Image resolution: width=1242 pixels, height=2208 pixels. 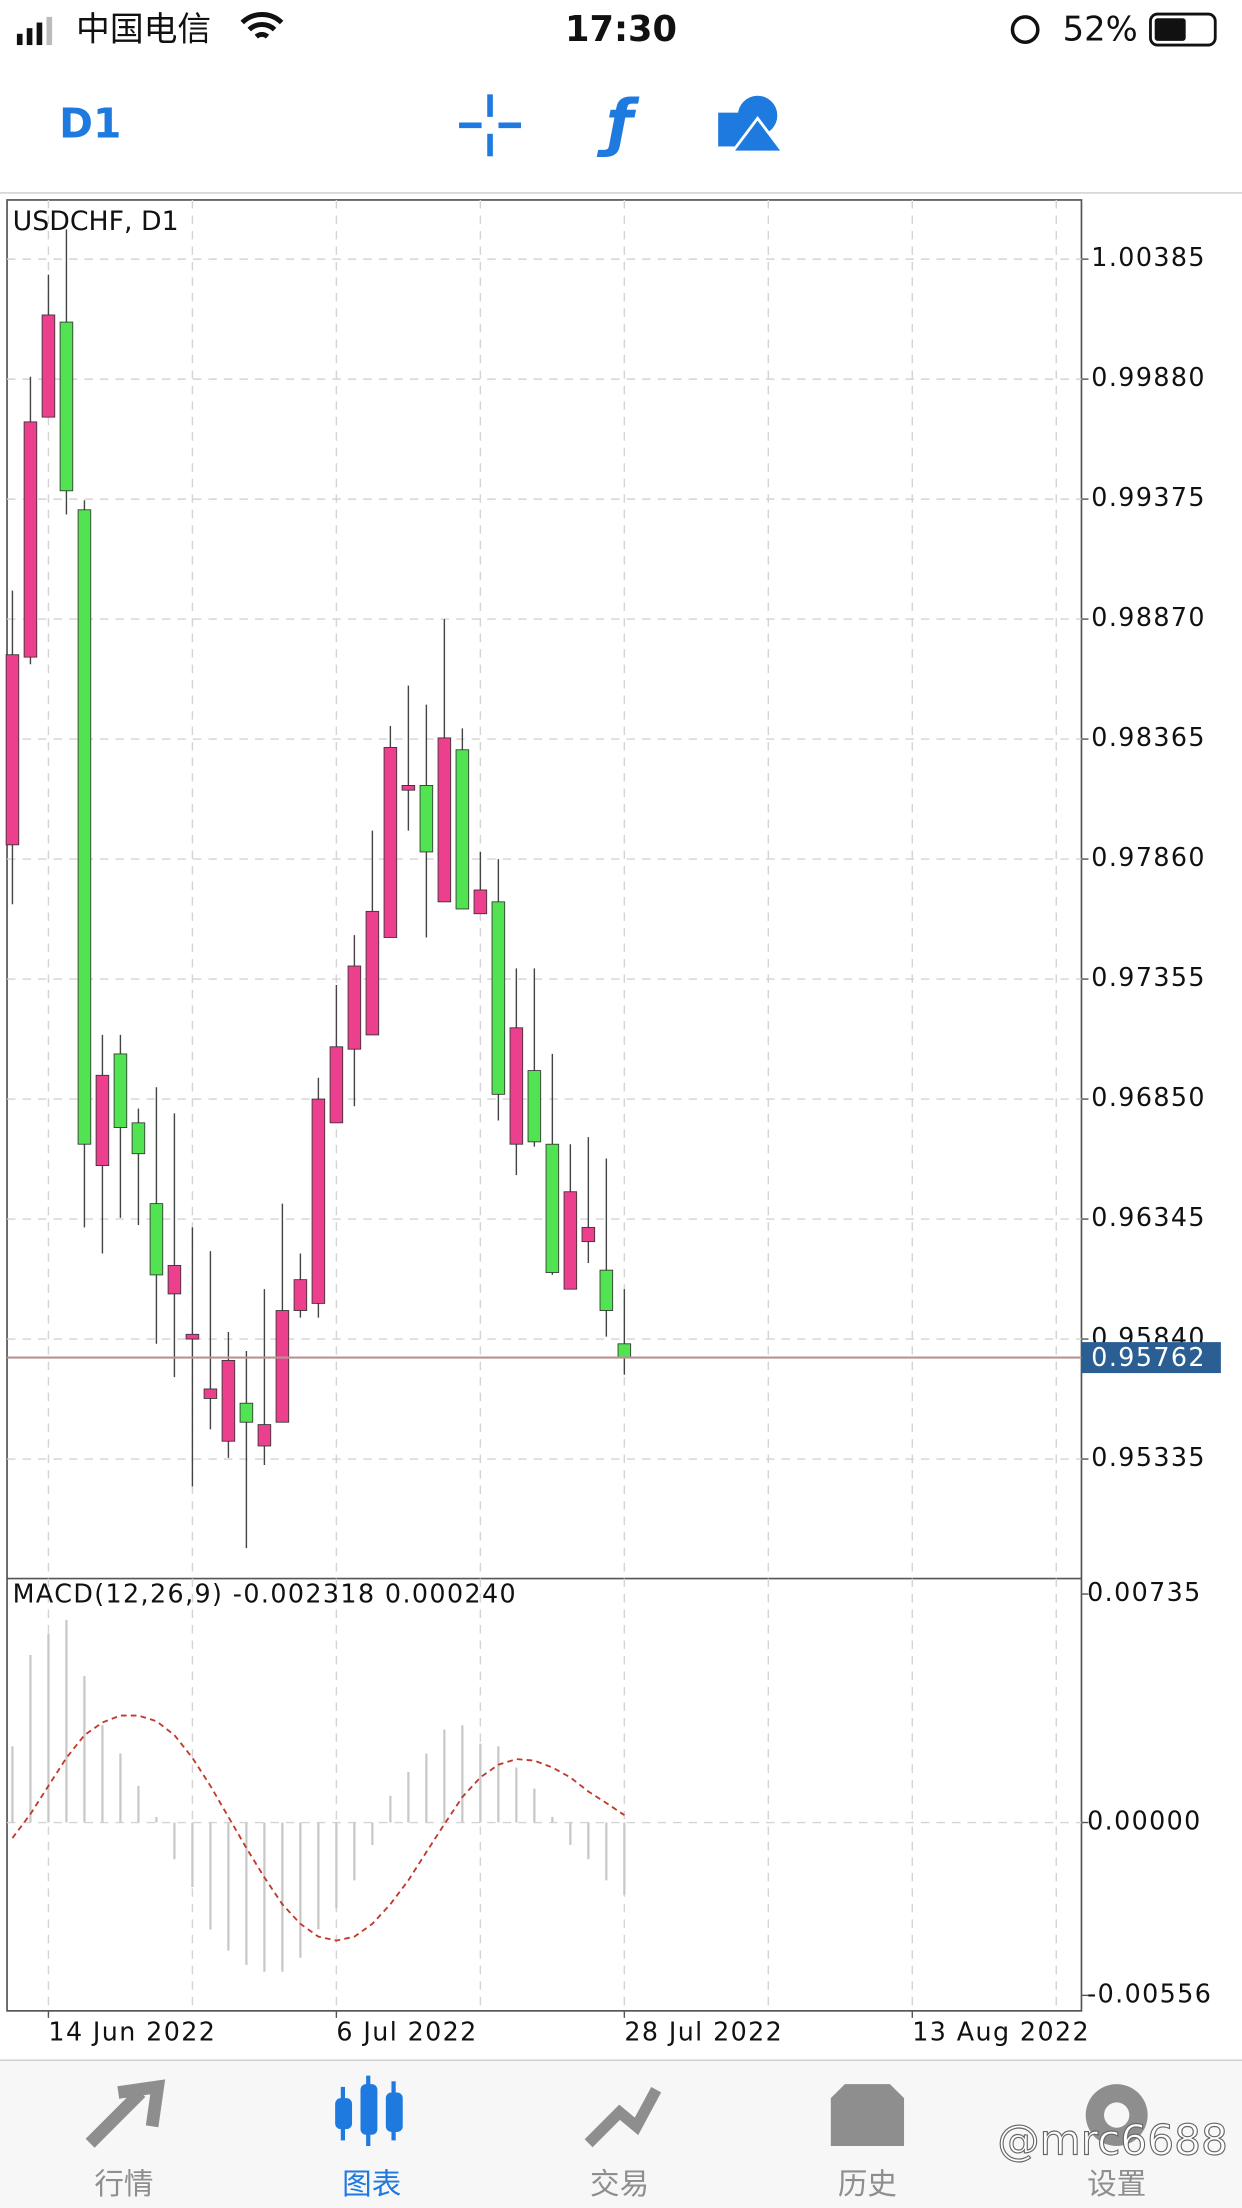 What do you see at coordinates (125, 2113) in the screenshot?
I see `quotes-icon` at bounding box center [125, 2113].